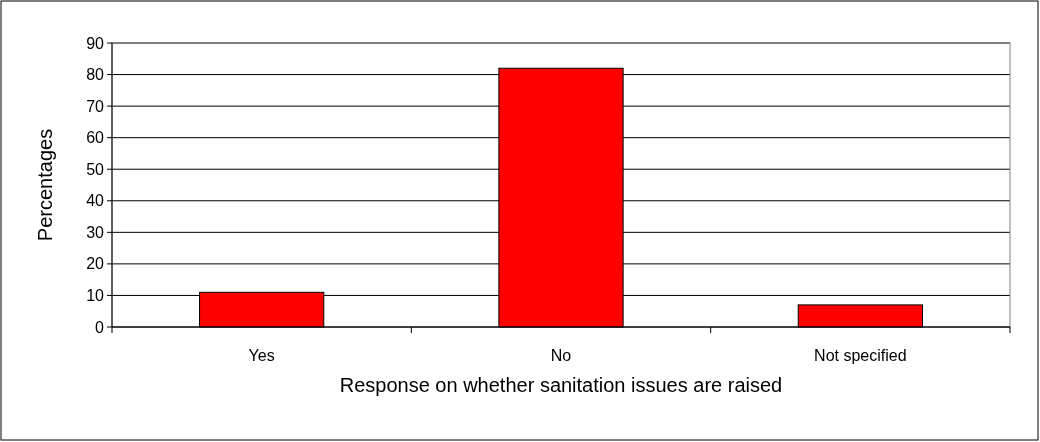 This screenshot has height=442, width=1040. Describe the element at coordinates (95, 75) in the screenshot. I see `y-tick-label: 80` at that location.